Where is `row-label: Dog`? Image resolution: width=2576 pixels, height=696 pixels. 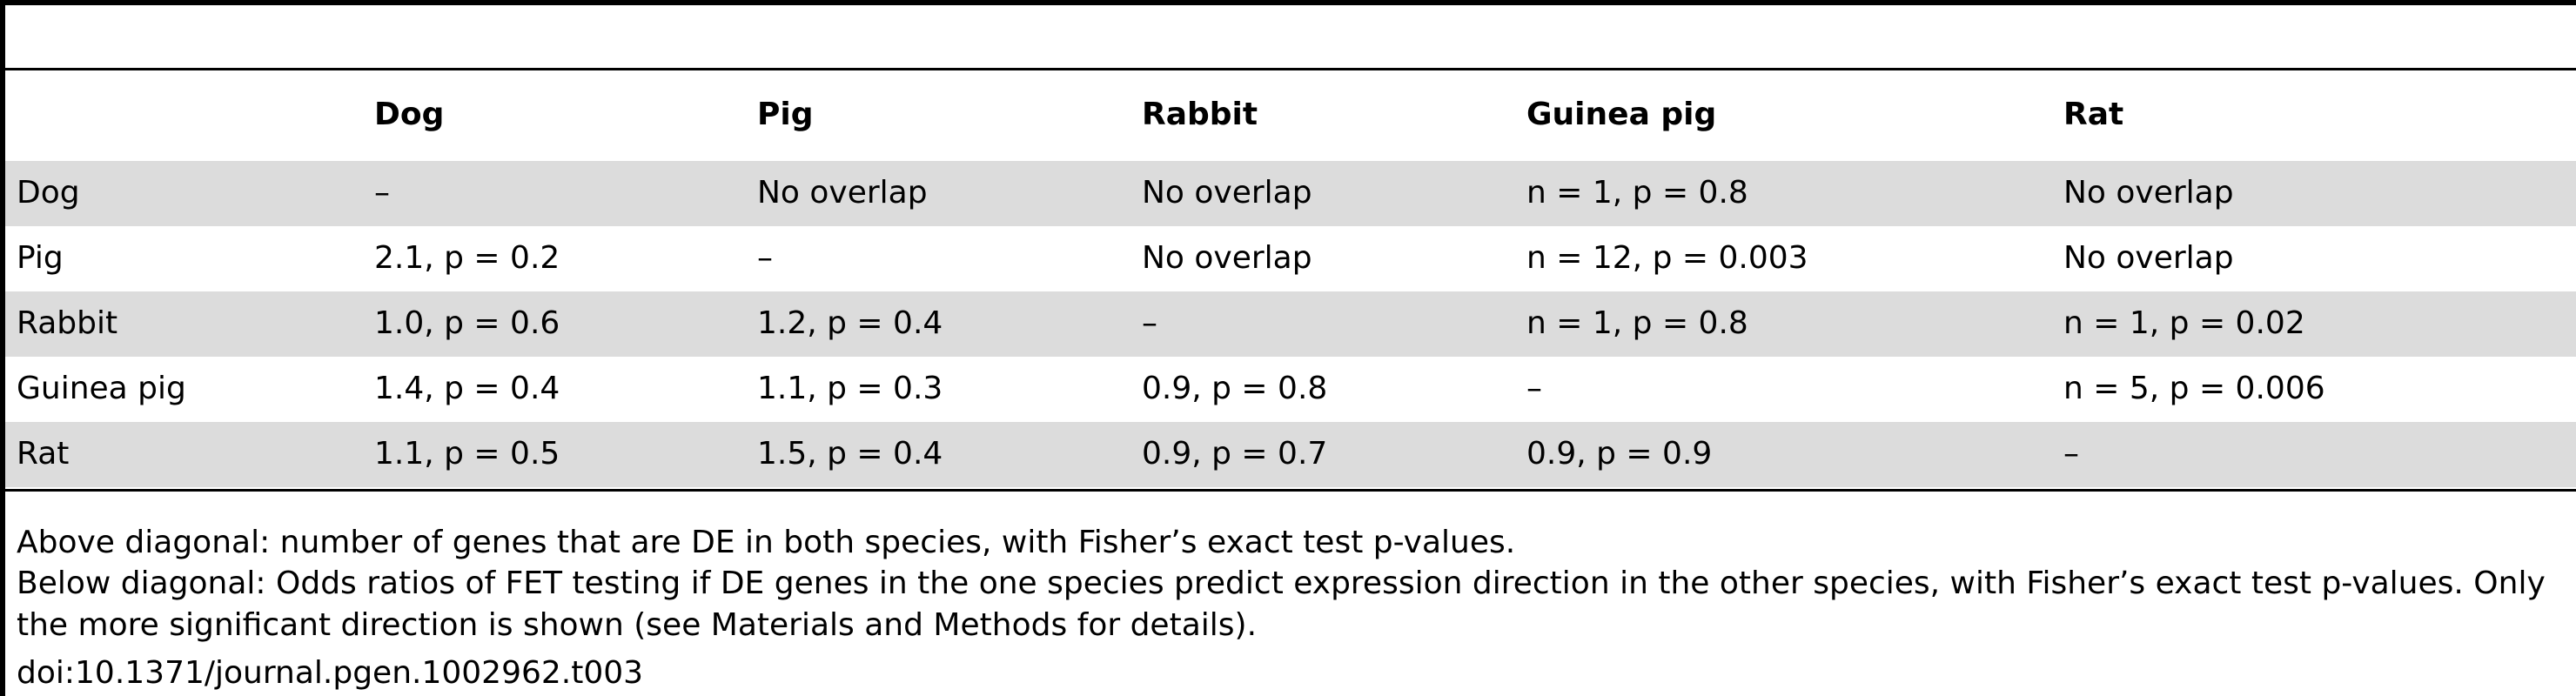 row-label: Dog is located at coordinates (49, 193).